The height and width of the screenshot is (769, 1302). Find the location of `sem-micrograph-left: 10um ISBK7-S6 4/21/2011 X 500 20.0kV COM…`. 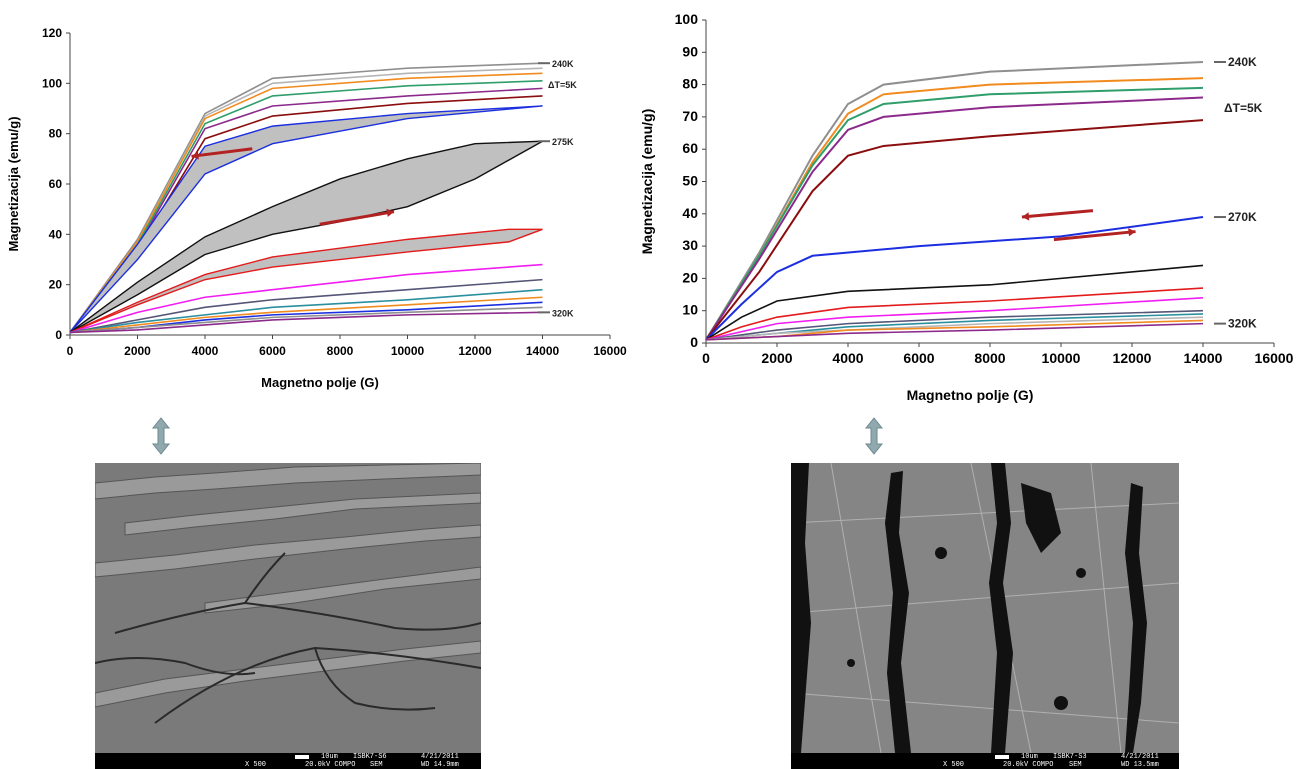

sem-micrograph-left: 10um ISBK7-S6 4/21/2011 X 500 20.0kV COM… is located at coordinates (288, 616).